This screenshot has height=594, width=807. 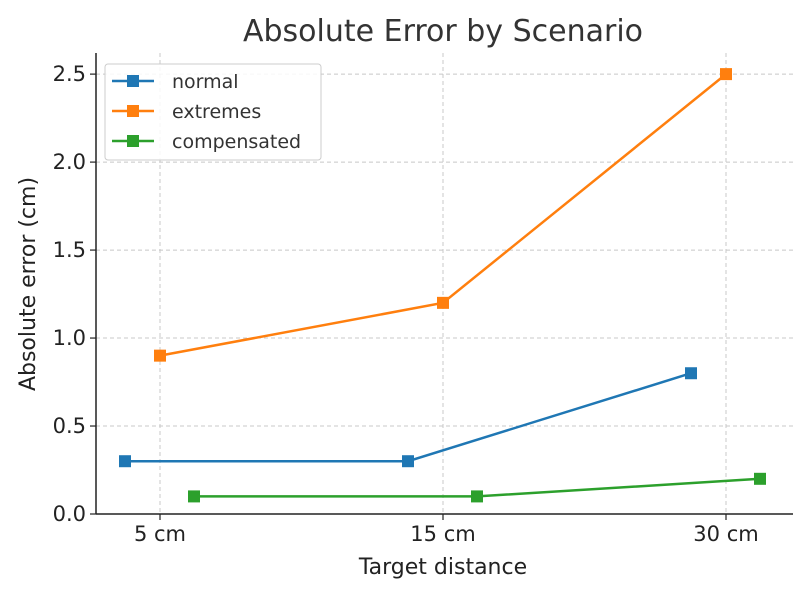 I want to click on y-tick-label: 2.5, so click(x=69, y=74).